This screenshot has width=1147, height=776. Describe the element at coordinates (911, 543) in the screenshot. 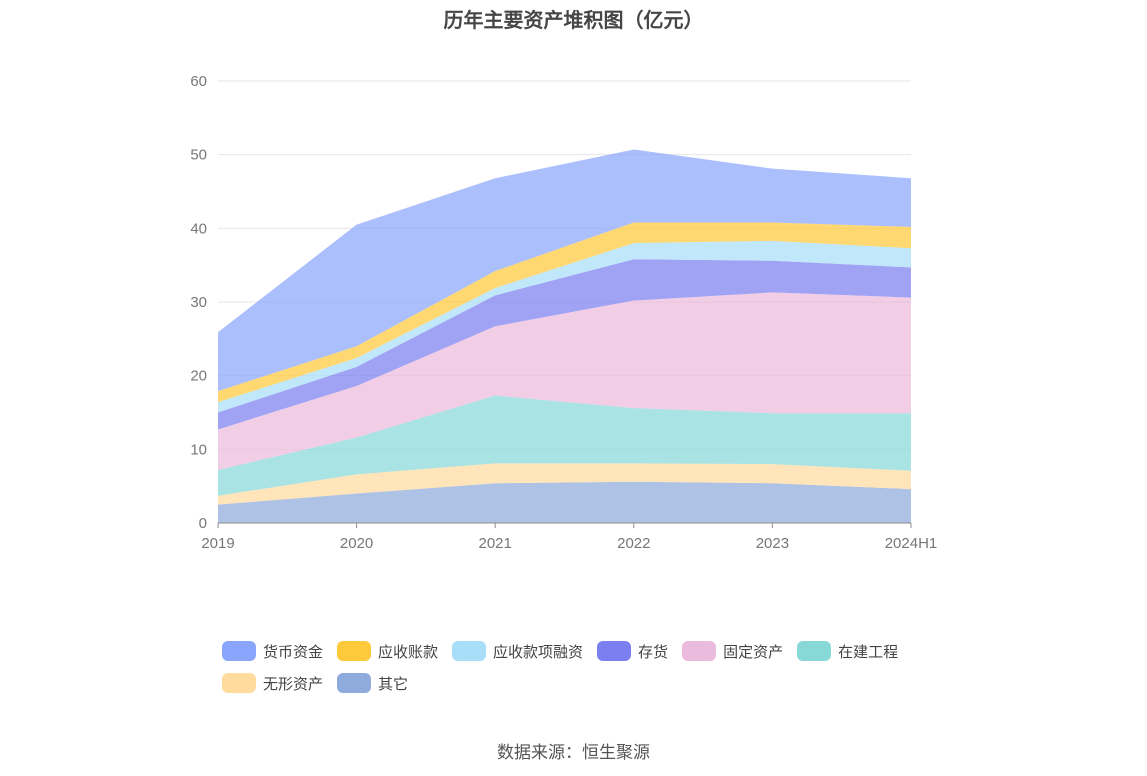

I see `x-tick-label: 2024H1` at that location.